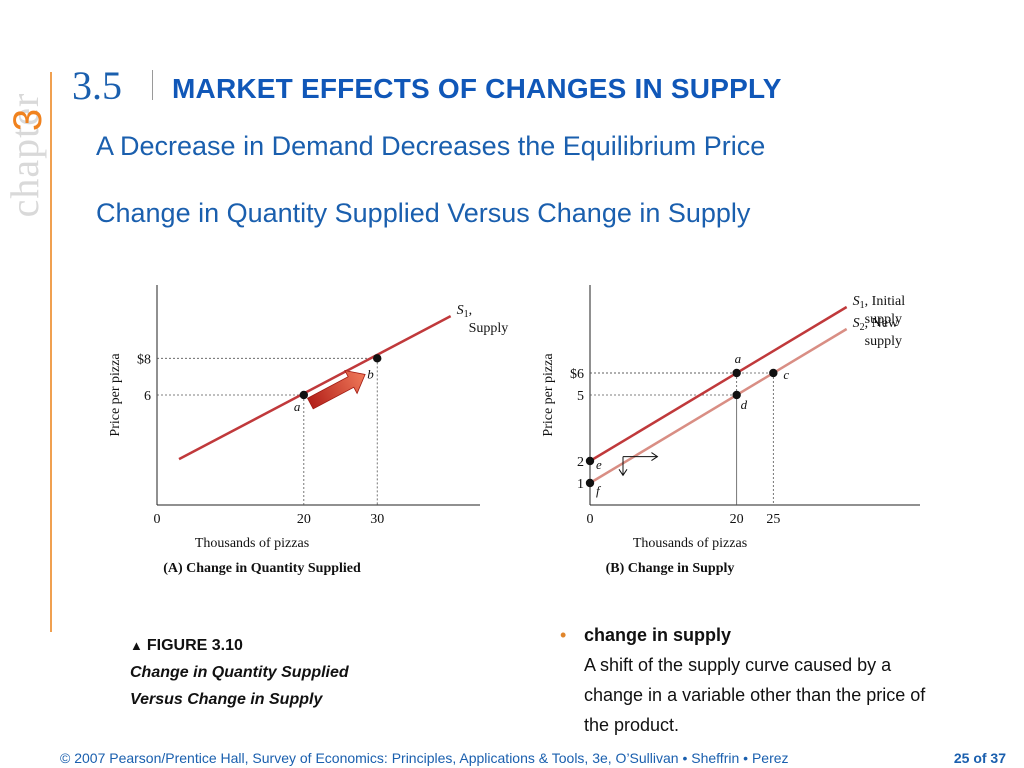 The image size is (1024, 768). Describe the element at coordinates (773, 373) in the screenshot. I see `panel-b-point-c` at that location.